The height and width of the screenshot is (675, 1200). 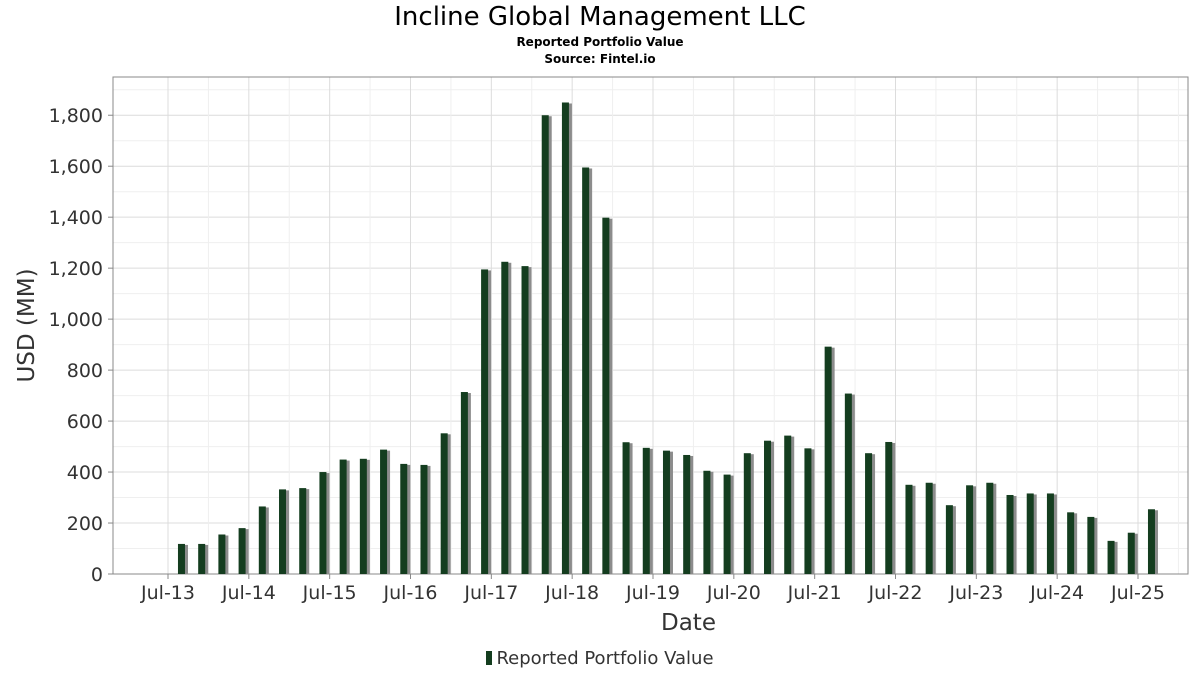 I want to click on x-tick-label: Jul-17, so click(x=490, y=593).